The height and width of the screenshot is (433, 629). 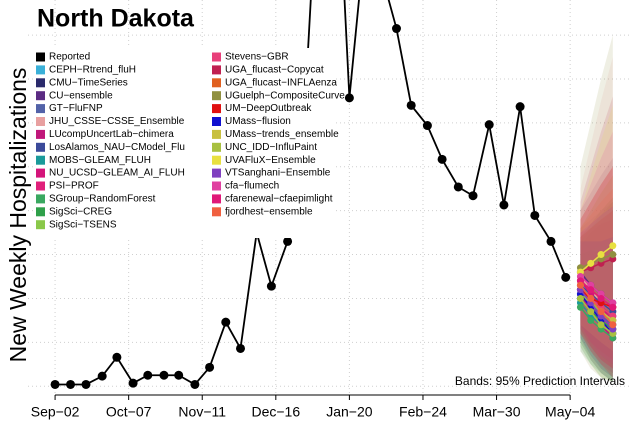 What do you see at coordinates (279, 199) in the screenshot?
I see `legend-label: cfarenewal−cfaepimlight` at bounding box center [279, 199].